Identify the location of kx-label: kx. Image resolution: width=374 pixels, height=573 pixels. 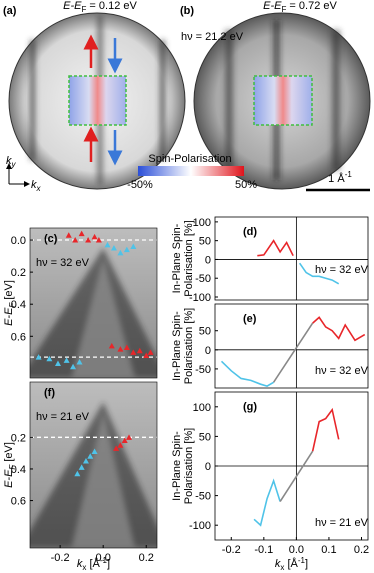
(36, 186).